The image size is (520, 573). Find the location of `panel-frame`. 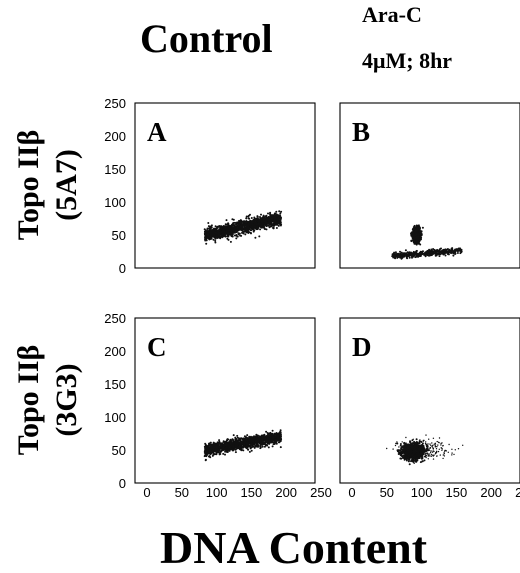

panel-frame is located at coordinates (225, 185).